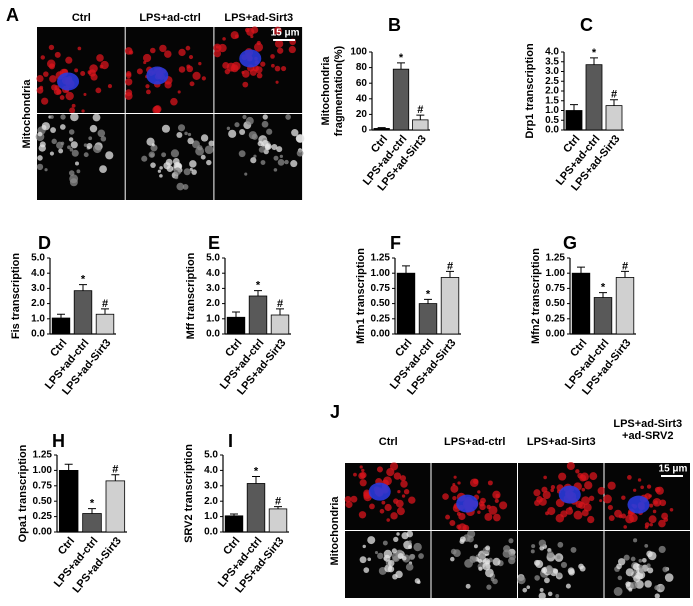 The height and width of the screenshot is (606, 693). What do you see at coordinates (394, 25) in the screenshot?
I see `panel-letter: B` at bounding box center [394, 25].